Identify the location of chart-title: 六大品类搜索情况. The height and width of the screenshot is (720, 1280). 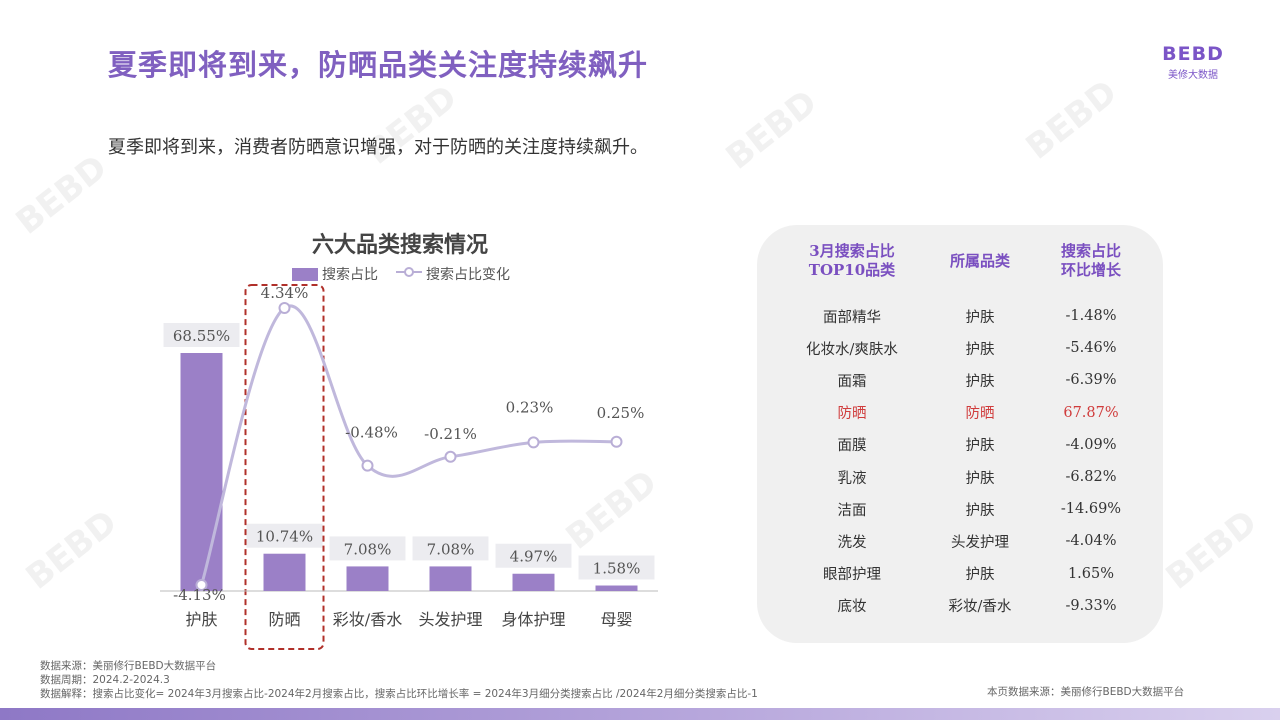
(400, 245).